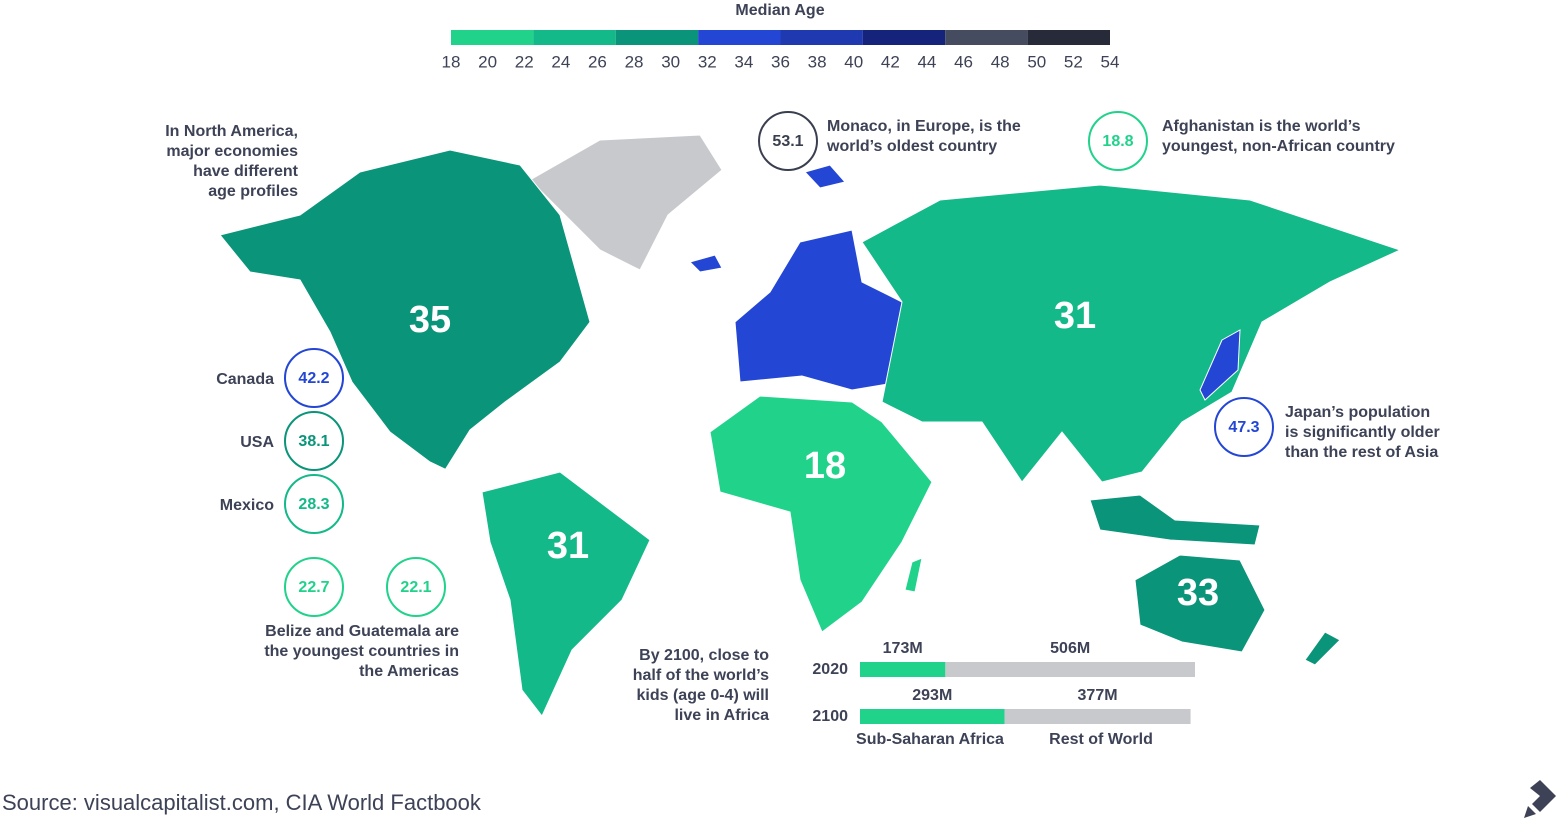  Describe the element at coordinates (1070, 648) in the screenshot. I see `bar-value-label: 506M` at that location.